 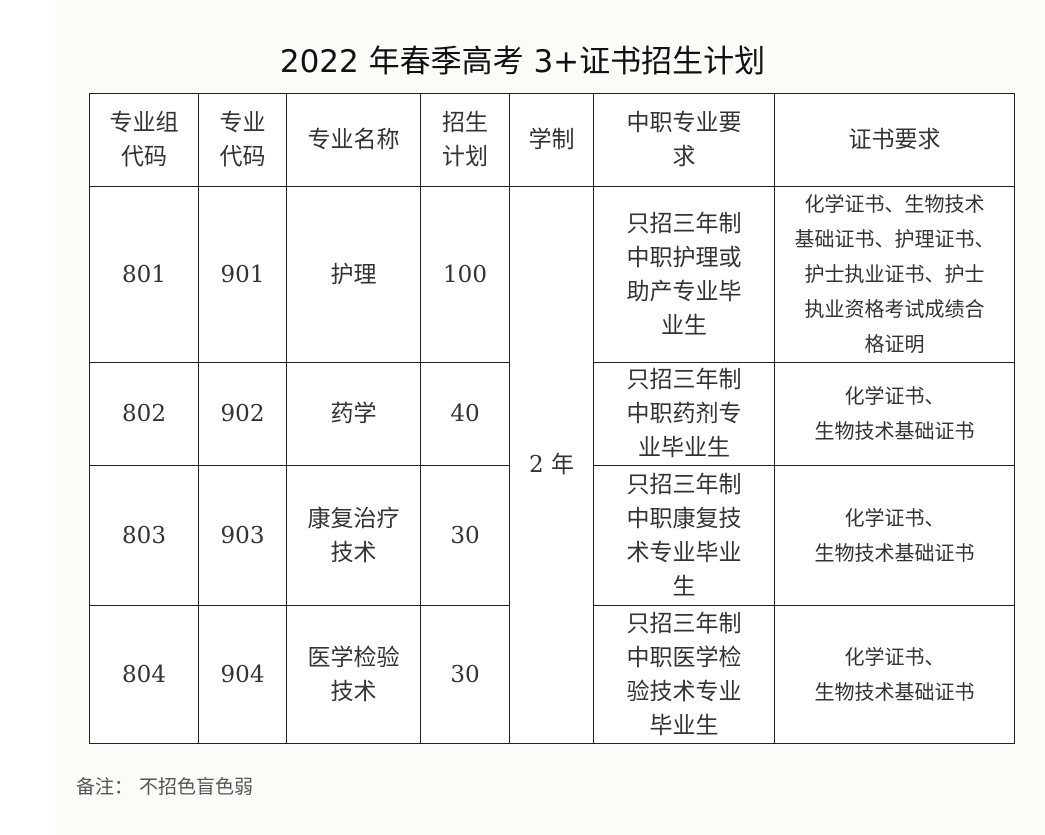 What do you see at coordinates (242, 535) in the screenshot?
I see `major-code: 903` at bounding box center [242, 535].